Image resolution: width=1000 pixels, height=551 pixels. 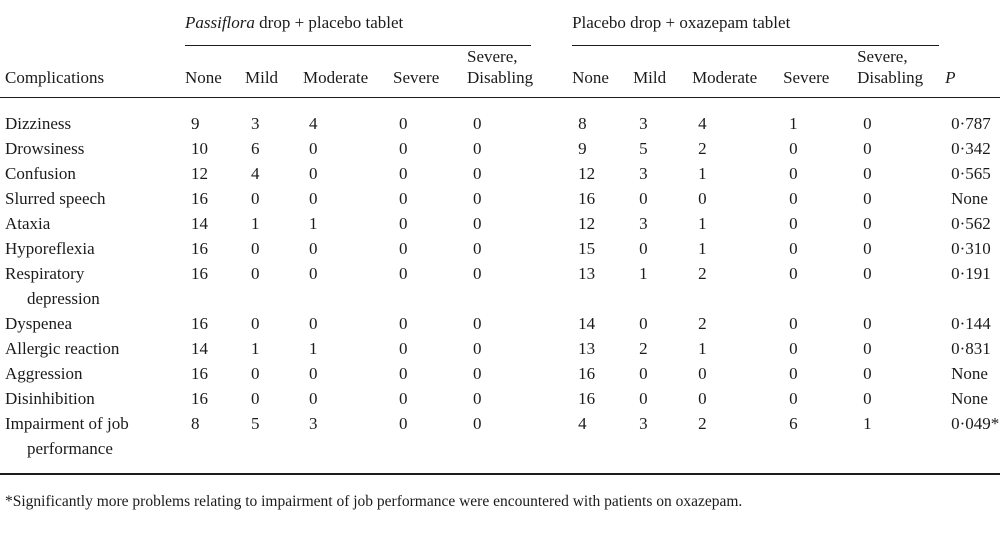 I want to click on cell-g2-none: 16, so click(x=587, y=398).